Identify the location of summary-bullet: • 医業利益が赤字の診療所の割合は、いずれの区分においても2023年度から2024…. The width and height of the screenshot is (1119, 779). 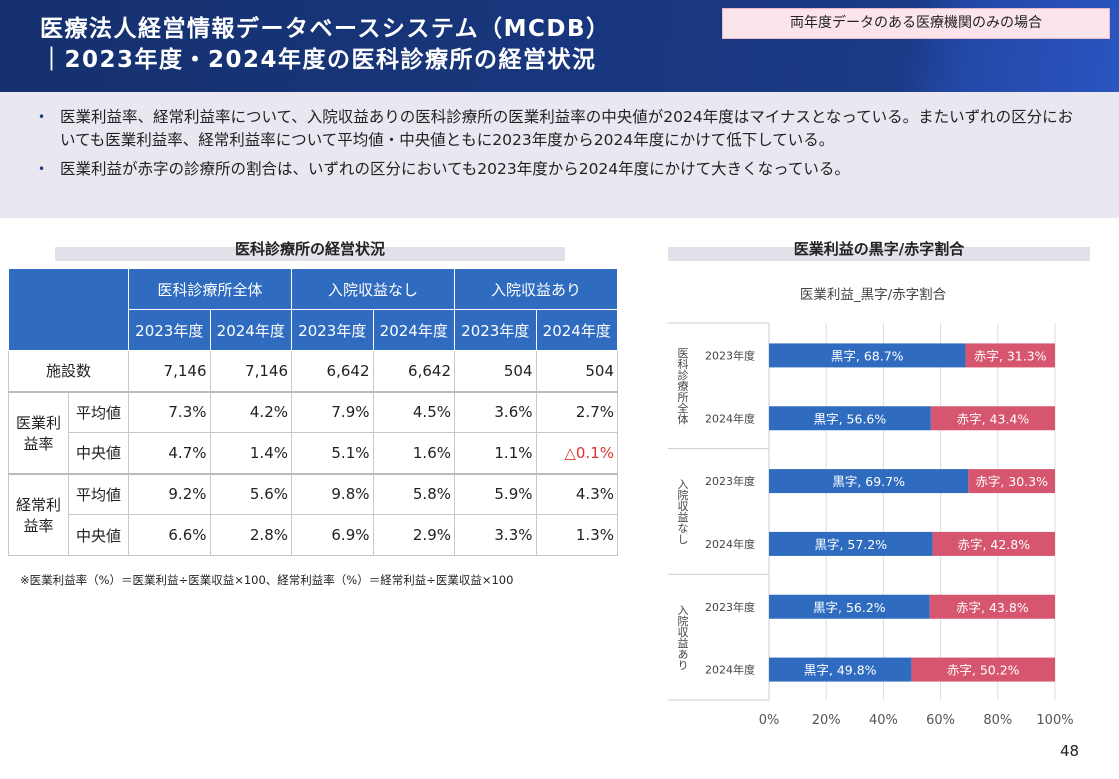
(558, 169).